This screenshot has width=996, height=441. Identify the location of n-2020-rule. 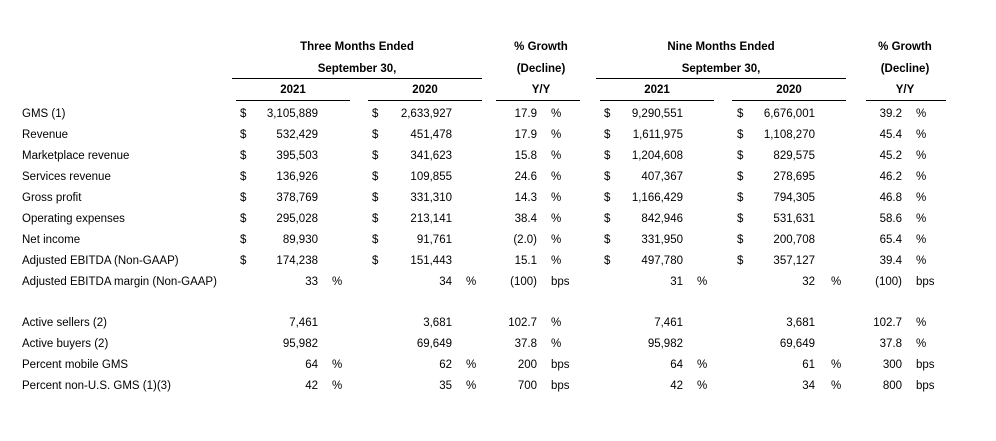
(789, 100).